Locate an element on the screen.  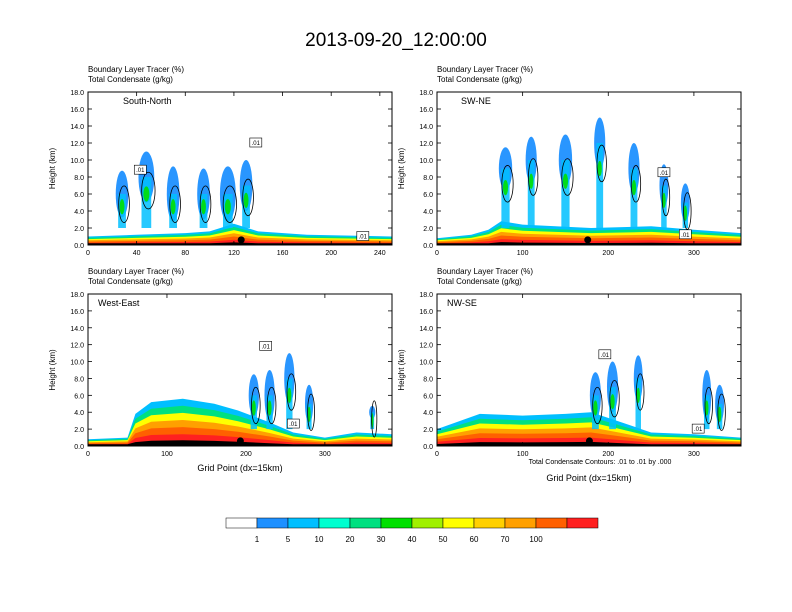
colorbar-label: 100 is located at coordinates (536, 539).